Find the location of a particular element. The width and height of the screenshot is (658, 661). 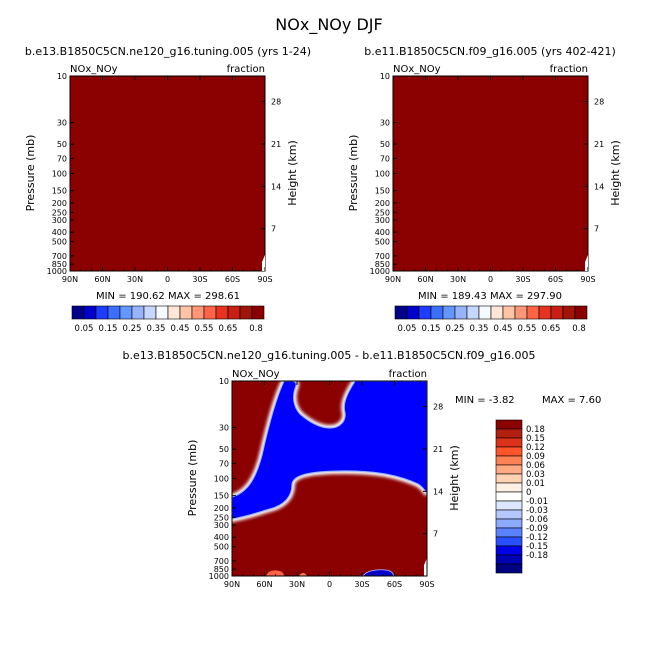

colorbar-difference-label: 0.09 is located at coordinates (535, 457).